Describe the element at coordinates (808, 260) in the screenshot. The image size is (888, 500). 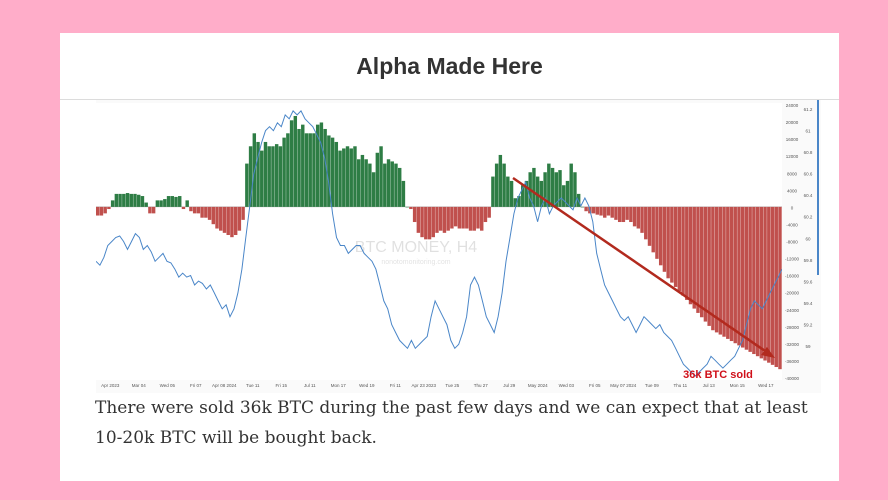
I see `y-tick-right: 59.8` at that location.